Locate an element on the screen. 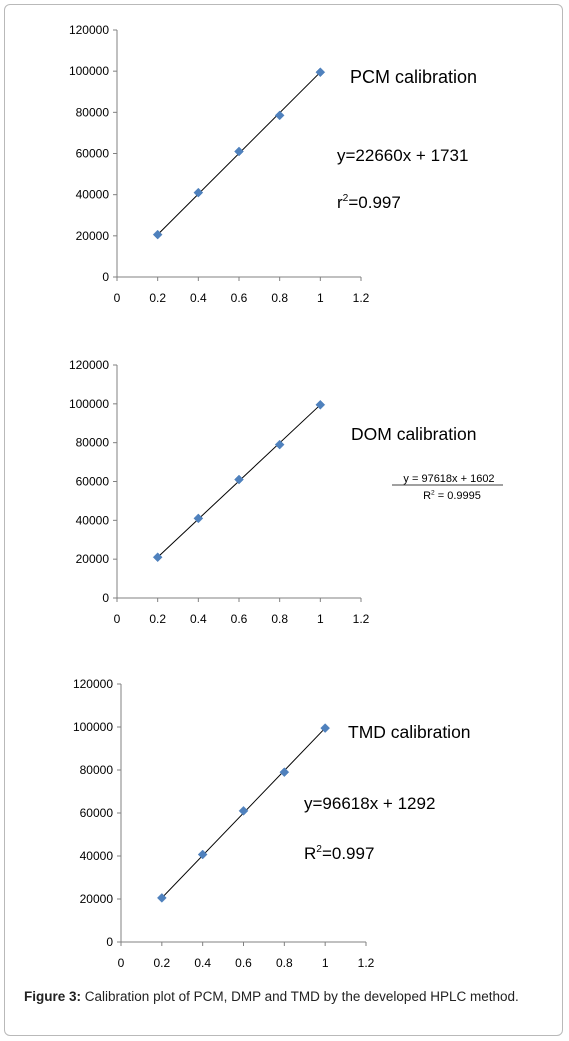 Image resolution: width=569 pixels, height=1041 pixels. r-squared: R2=0.997 is located at coordinates (339, 853).